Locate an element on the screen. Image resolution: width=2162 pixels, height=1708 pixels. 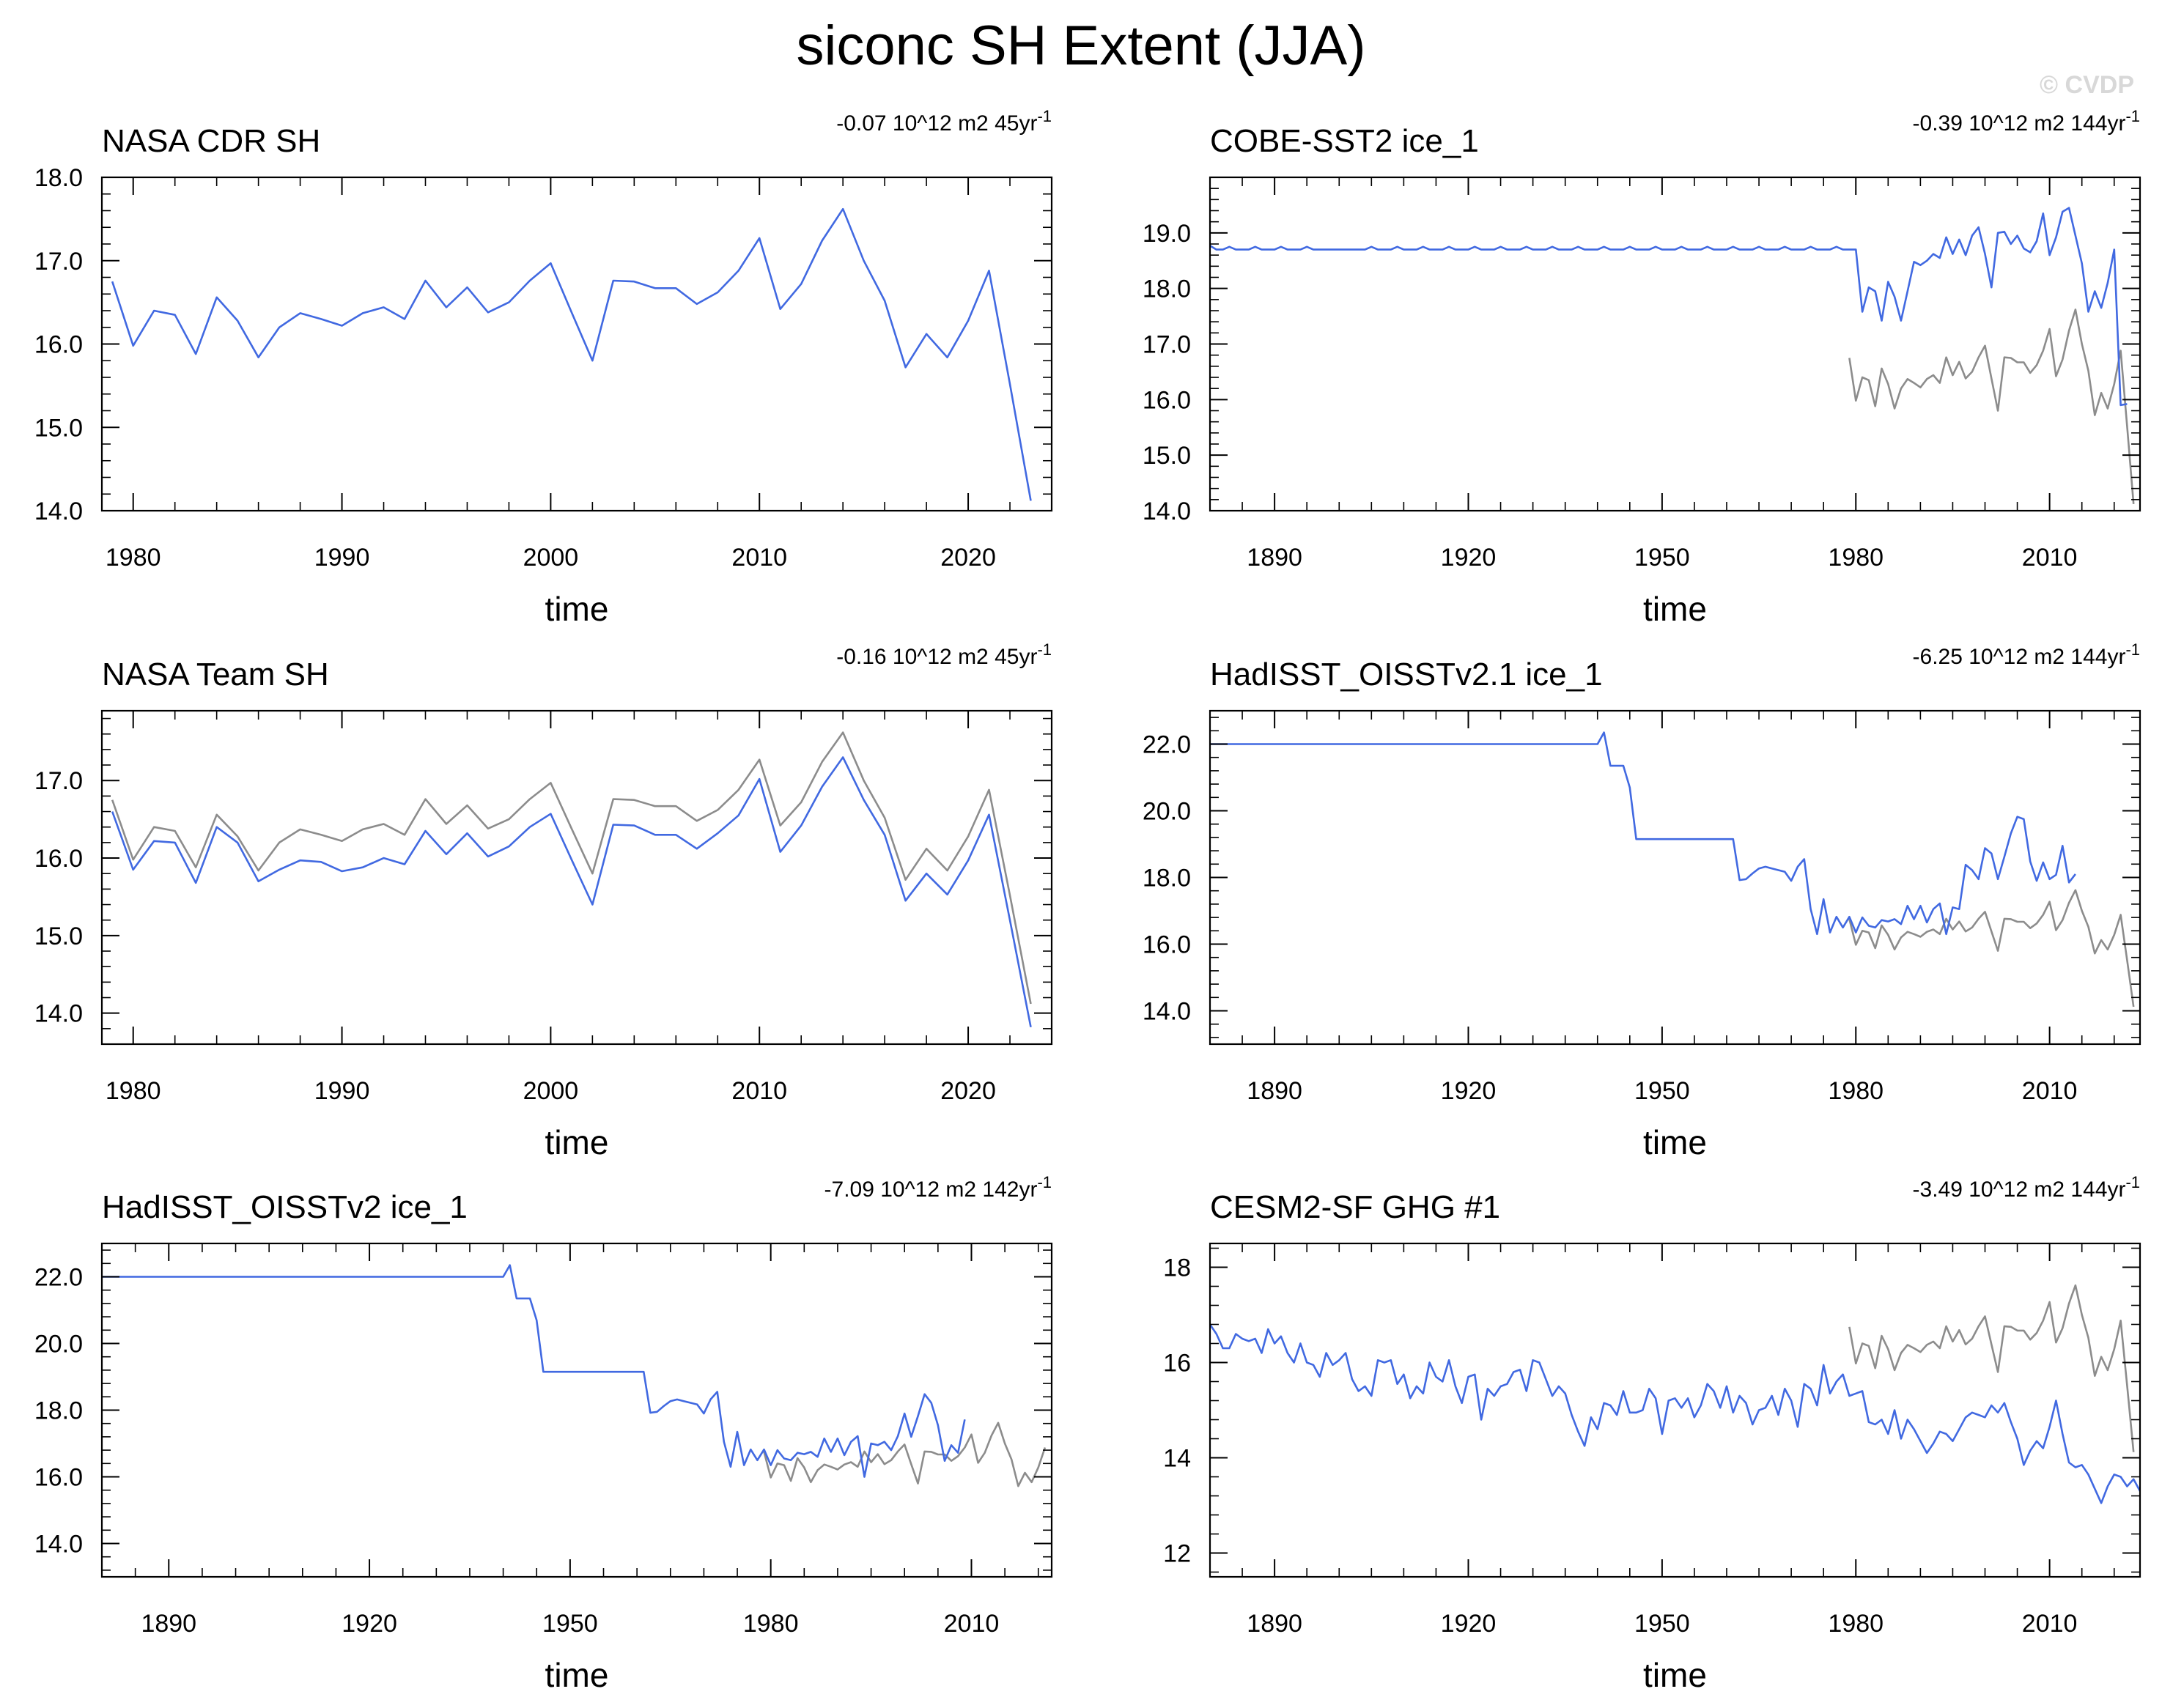
trend-value: -0.39 10^12 m2 144yr is located at coordinates (2019, 123).